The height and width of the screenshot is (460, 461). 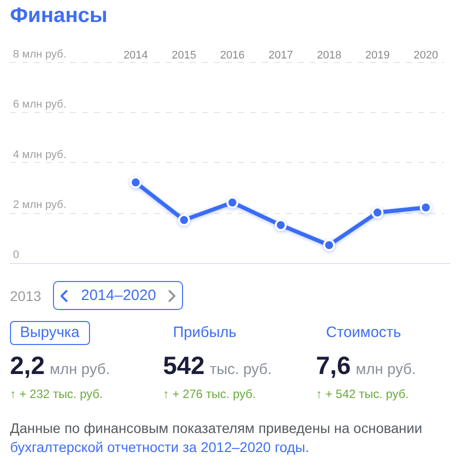 I want to click on category-label: Прибыль, so click(x=204, y=333).